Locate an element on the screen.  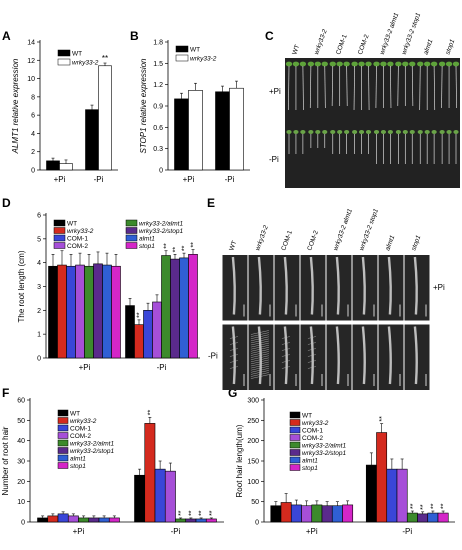
y-tick-label: 1.8 is located at coordinates (158, 43).